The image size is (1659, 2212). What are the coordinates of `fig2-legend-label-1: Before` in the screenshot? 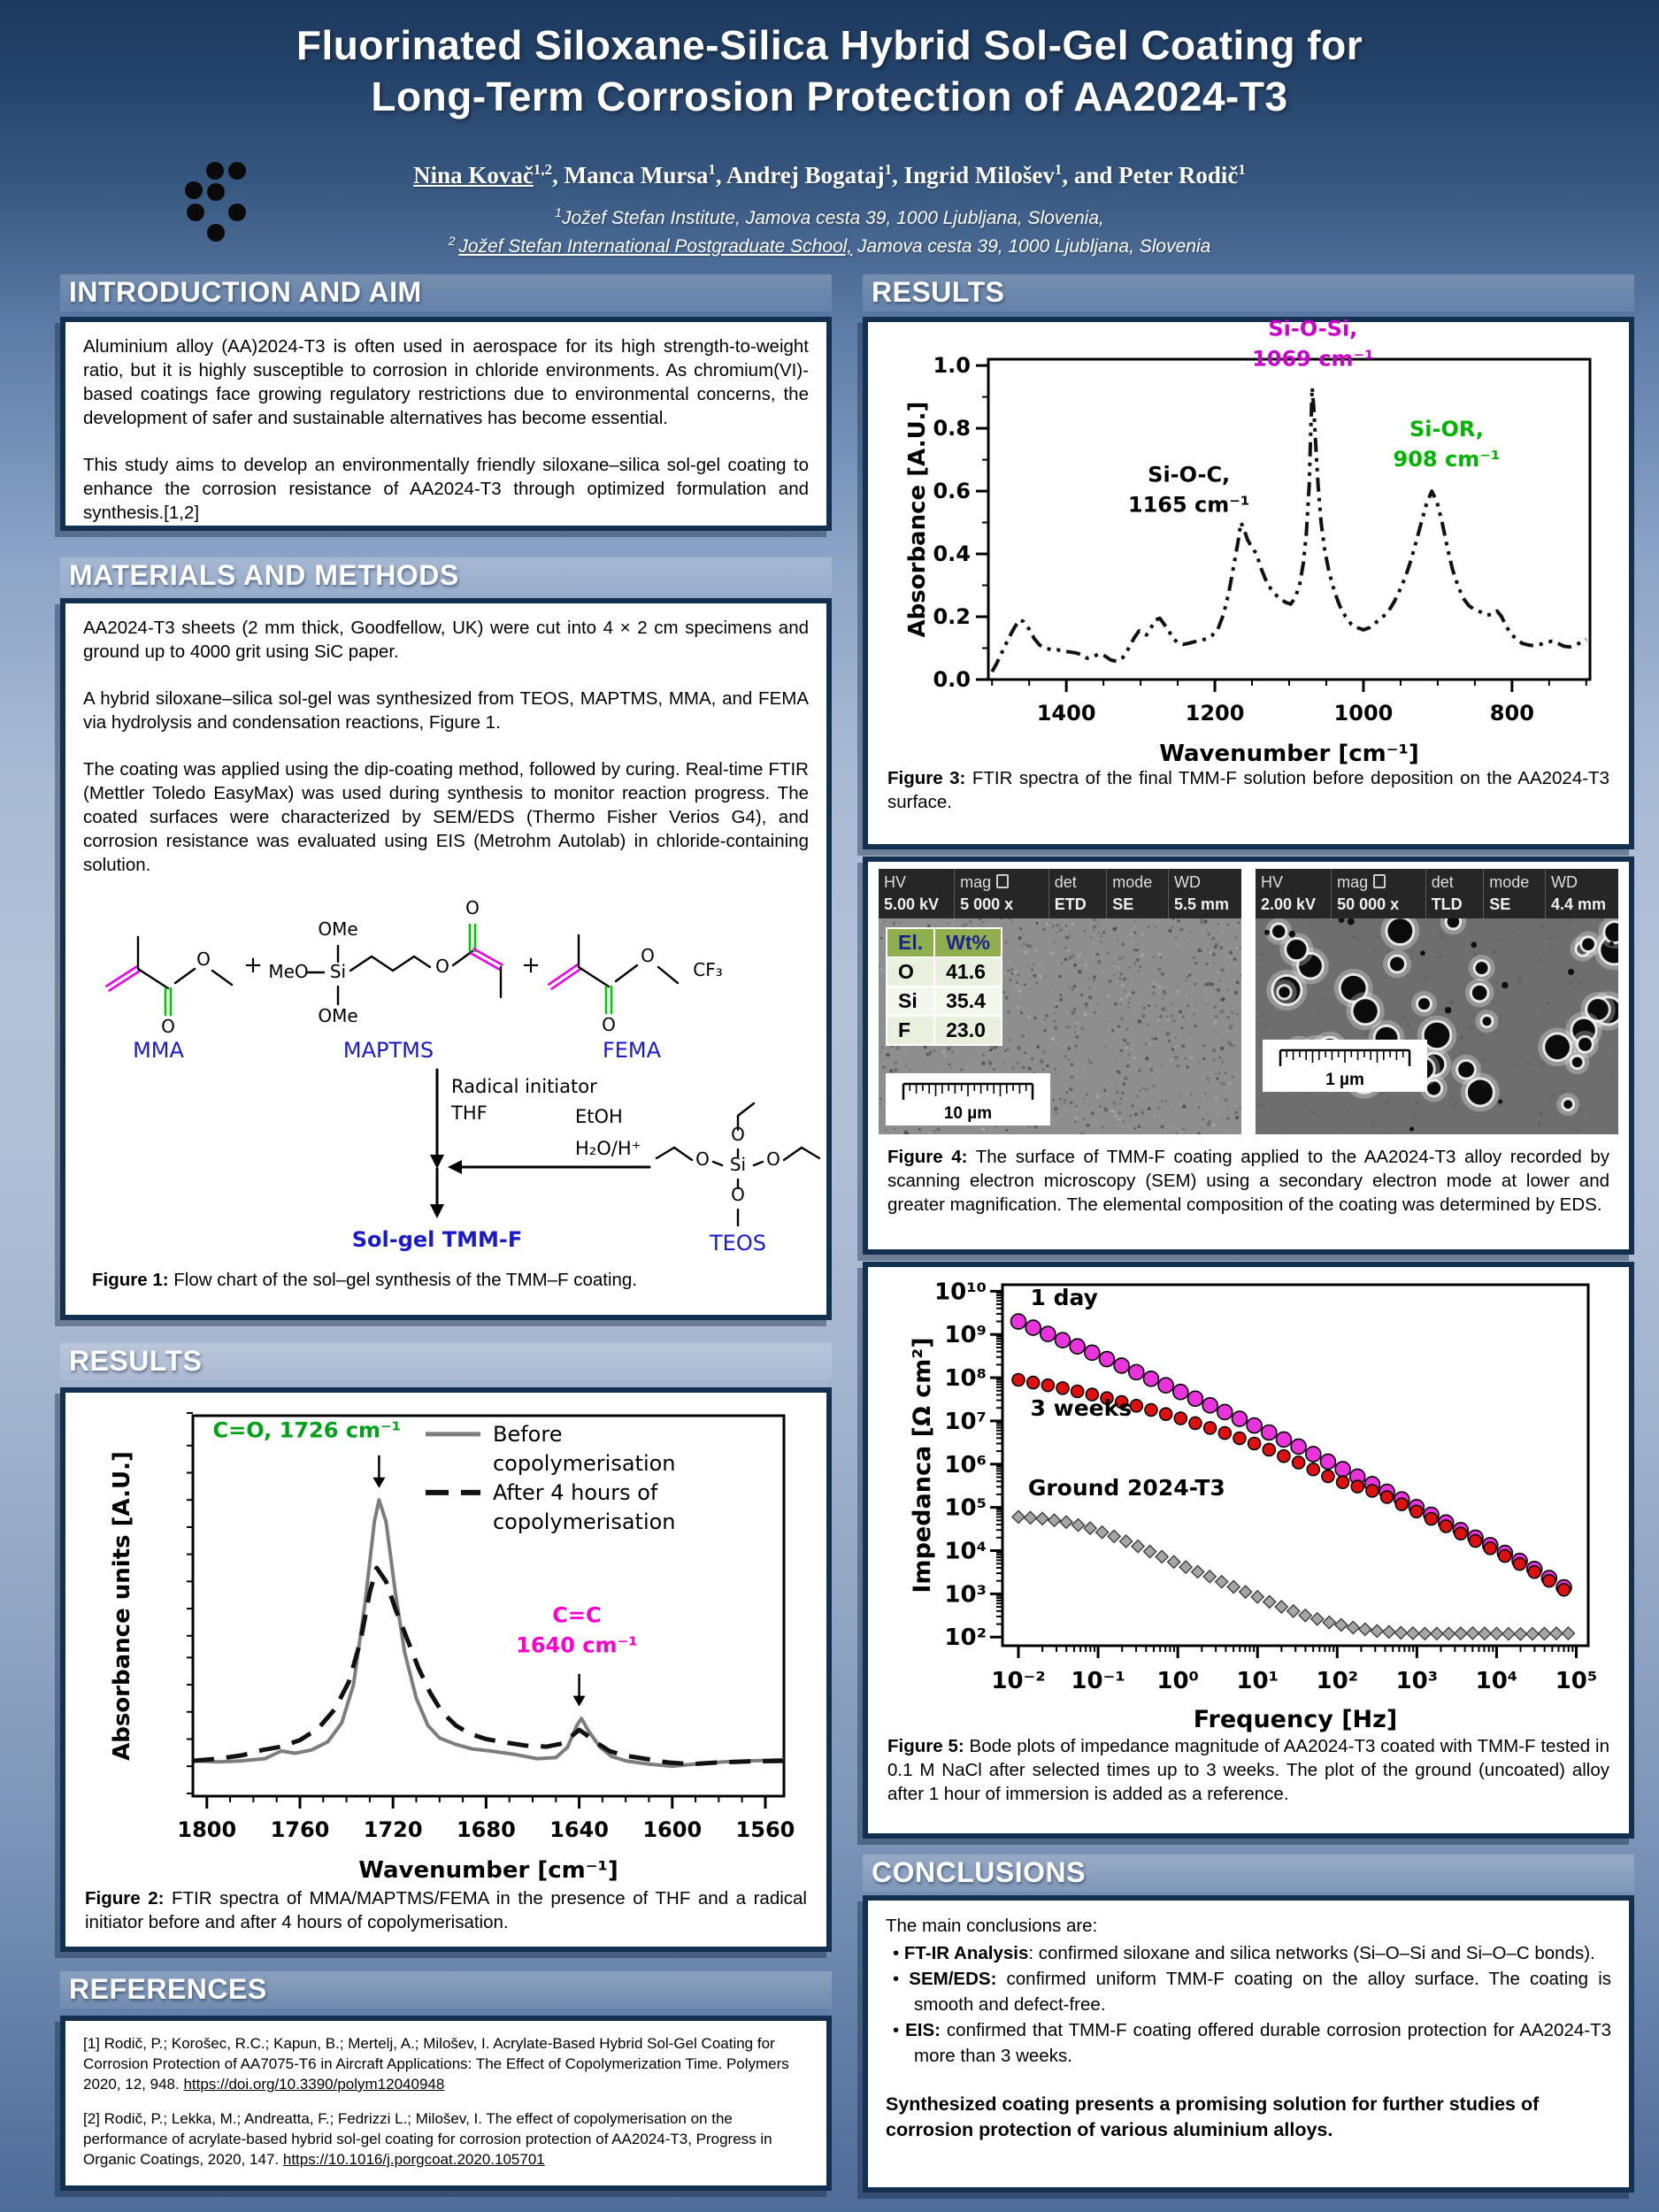 It's located at (527, 1435).